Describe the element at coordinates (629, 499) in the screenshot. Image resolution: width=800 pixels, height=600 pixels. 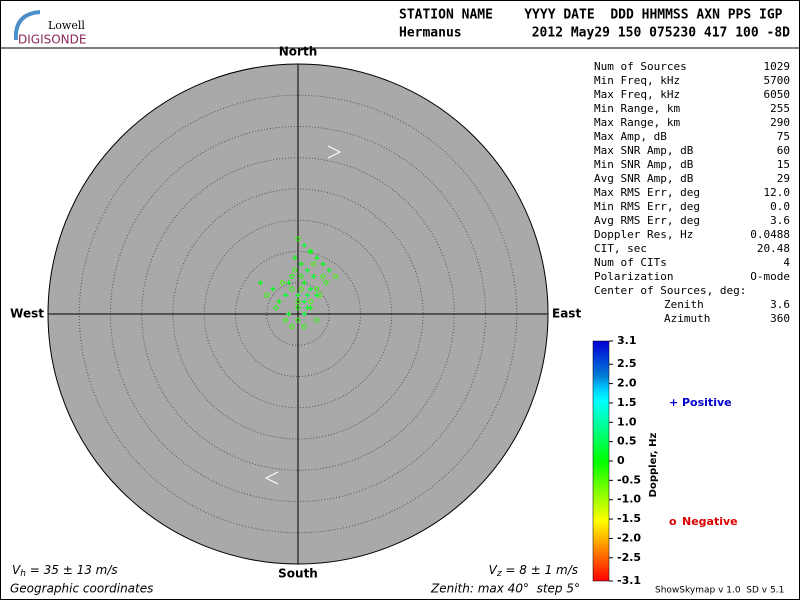
I see `colorbar-tick-label: -1.0` at that location.